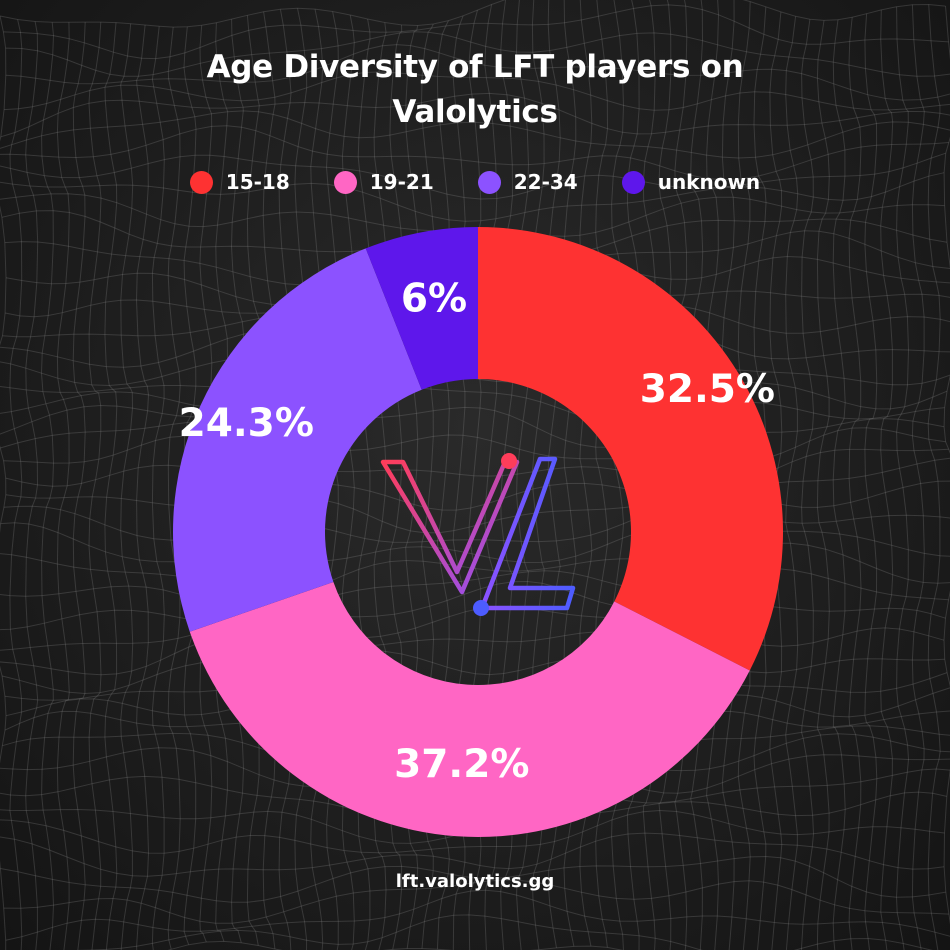 The width and height of the screenshot is (950, 950). I want to click on footer-url: lft.valolytics.gg, so click(475, 881).